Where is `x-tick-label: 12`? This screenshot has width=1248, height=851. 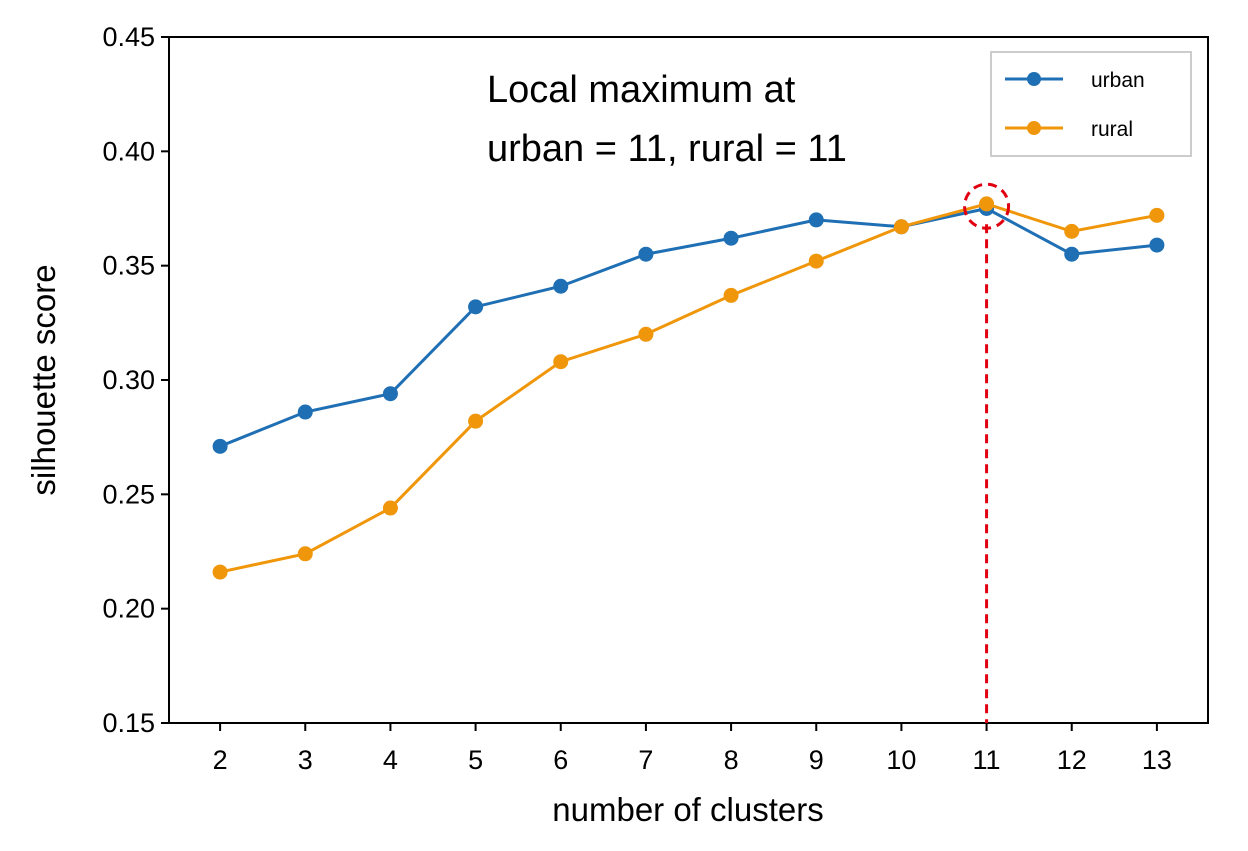 x-tick-label: 12 is located at coordinates (1072, 760).